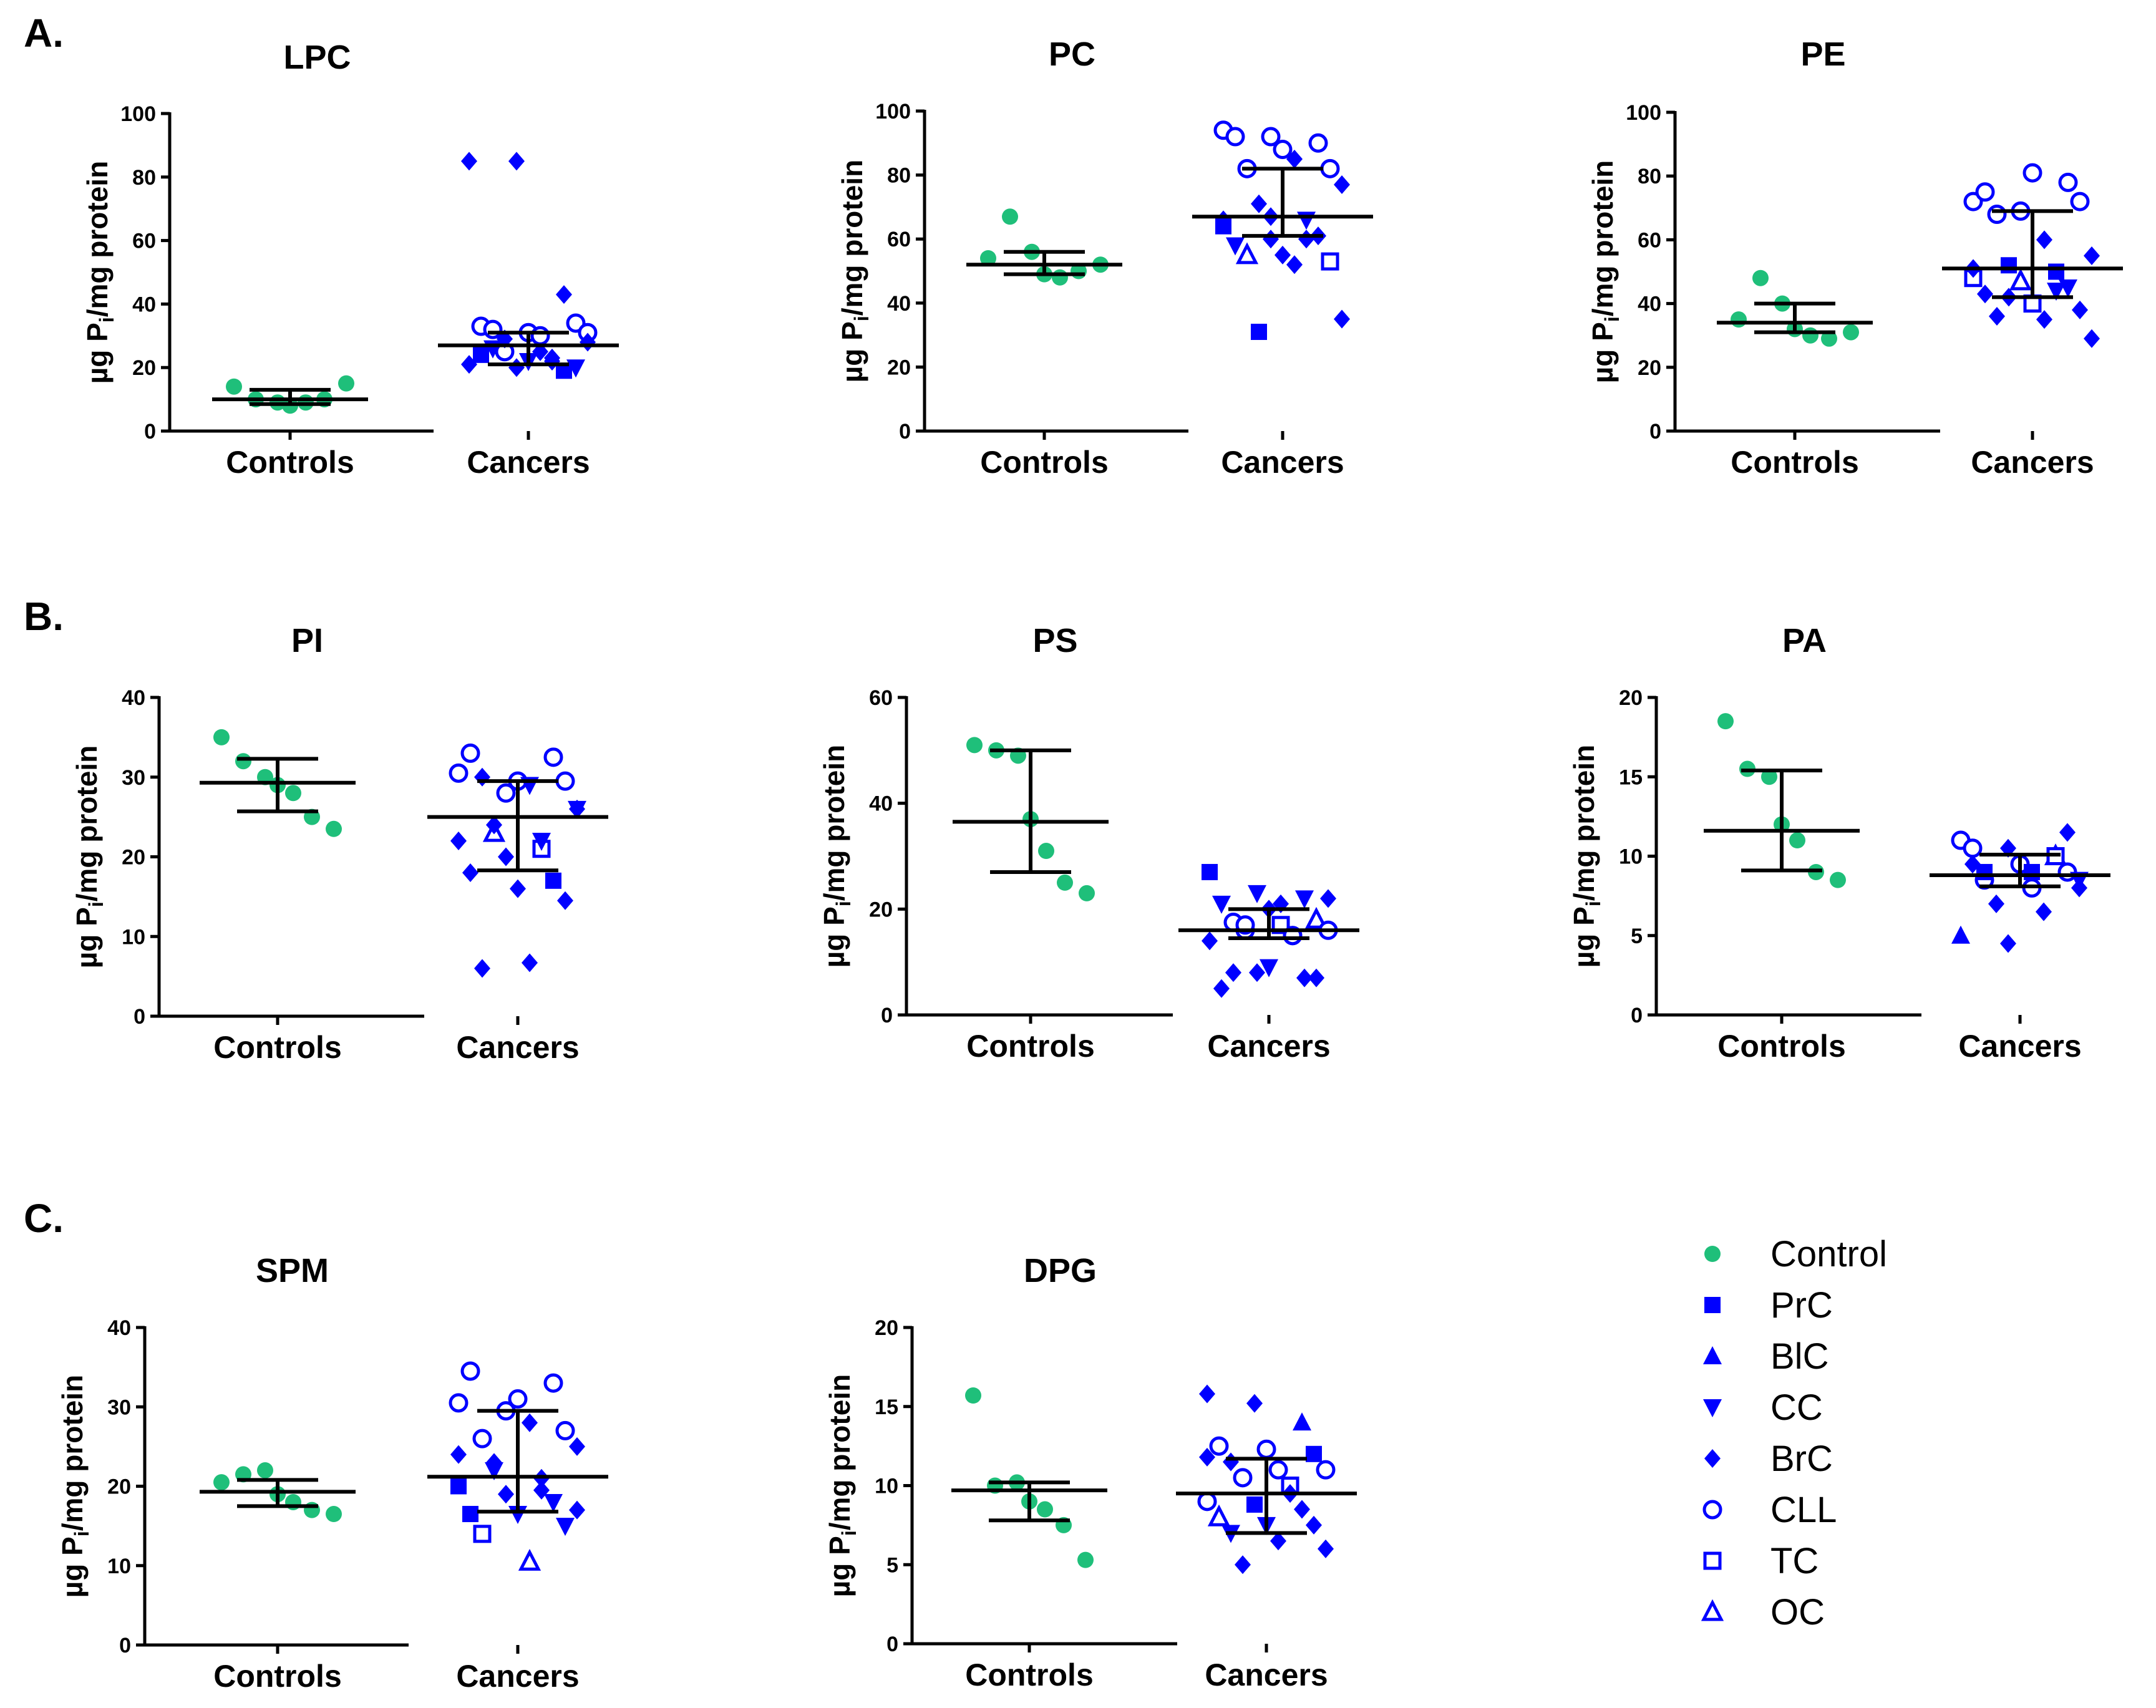 This screenshot has height=1708, width=2156. Describe the element at coordinates (1631, 857) in the screenshot. I see `y-tick-label: 10` at that location.